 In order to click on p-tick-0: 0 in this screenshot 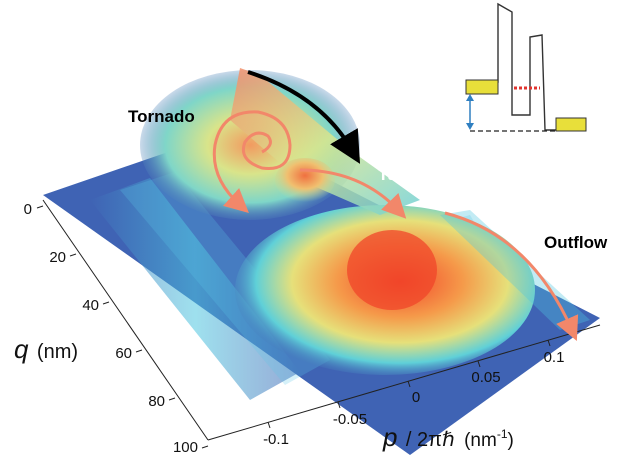, I will do `click(416, 397)`.